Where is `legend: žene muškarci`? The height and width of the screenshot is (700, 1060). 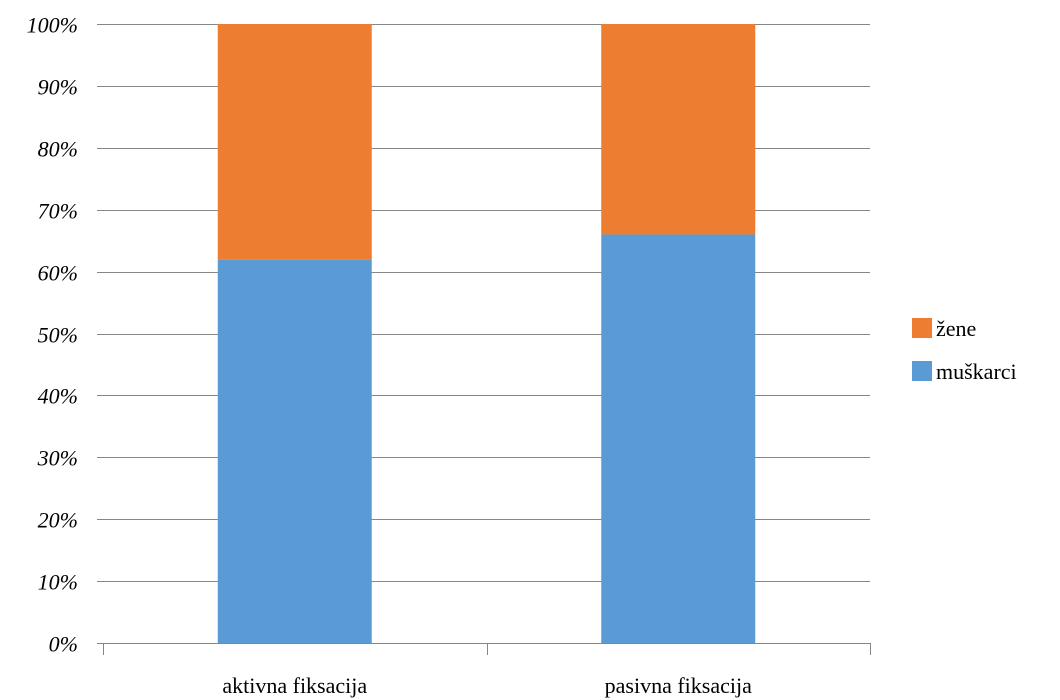
legend: žene muškarci is located at coordinates (964, 350).